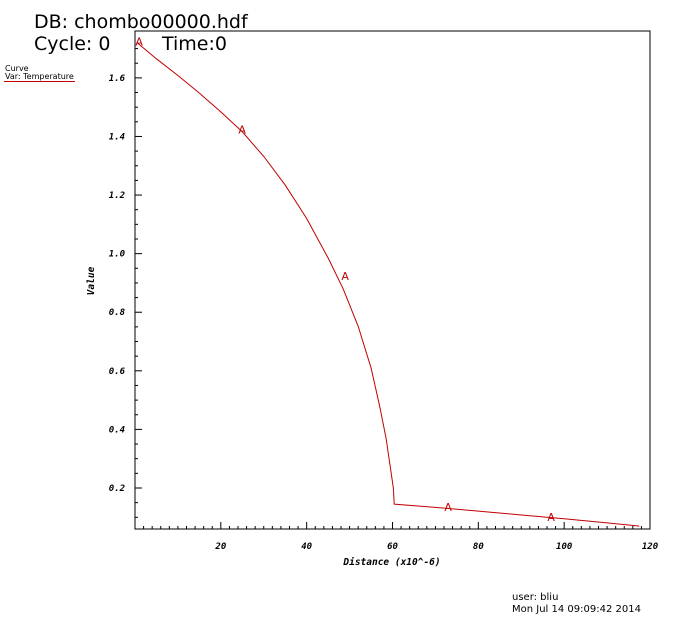 The image size is (684, 624). What do you see at coordinates (117, 255) in the screenshot?
I see `y-tick-label: 1.0` at bounding box center [117, 255].